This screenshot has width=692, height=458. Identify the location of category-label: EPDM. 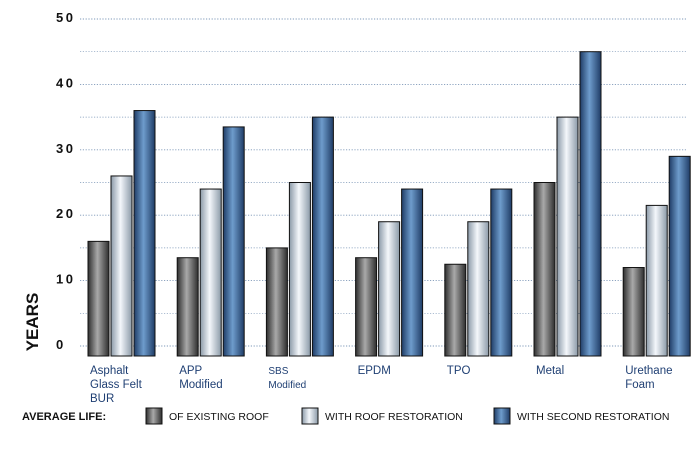
(374, 371).